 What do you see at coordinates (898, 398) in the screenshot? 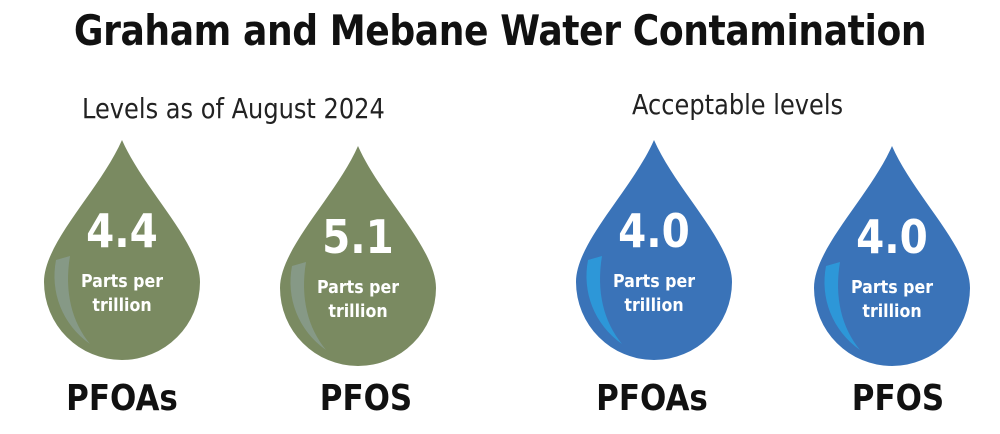
I see `pfos-acceptable-label: PFOS` at bounding box center [898, 398].